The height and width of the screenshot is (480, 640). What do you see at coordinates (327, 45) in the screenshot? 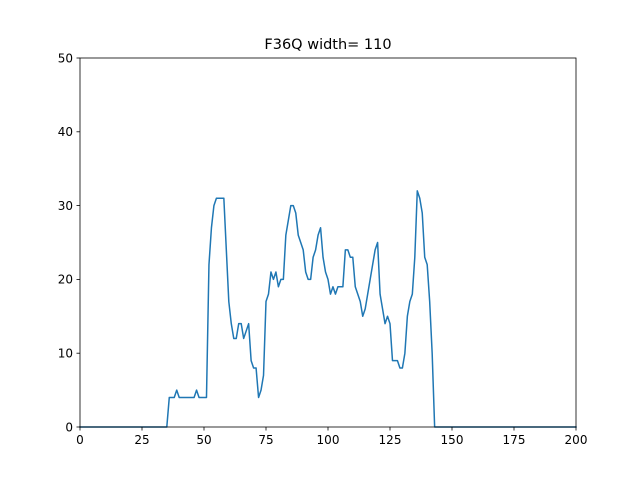
I see `chart-title: F36Q width= 110` at bounding box center [327, 45].